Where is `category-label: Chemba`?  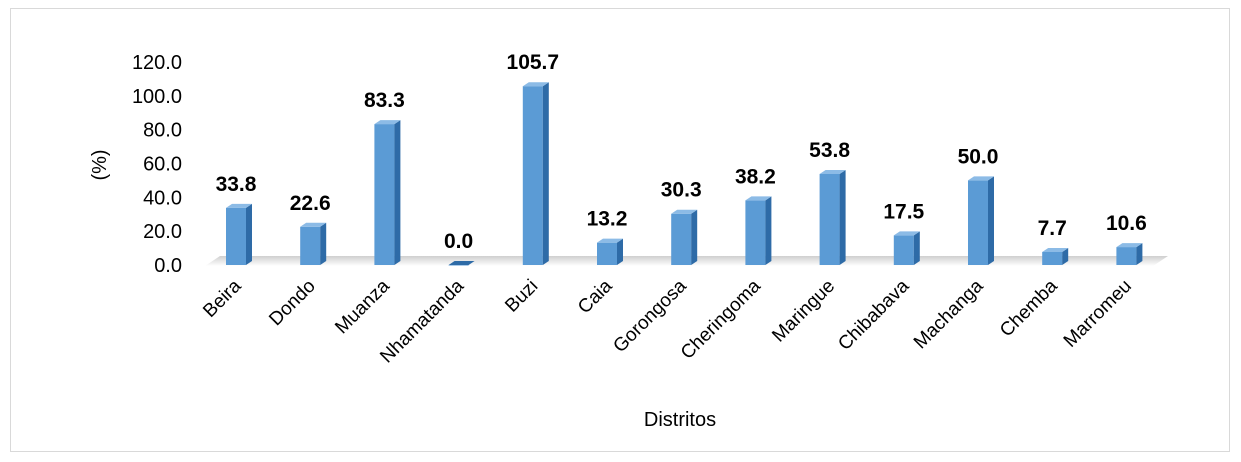 category-label: Chemba is located at coordinates (1029, 308).